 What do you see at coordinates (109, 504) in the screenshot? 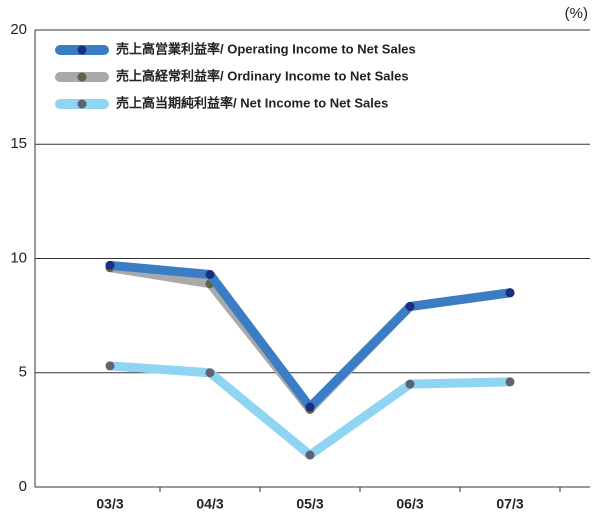
I see `x-tick-label: 03/3` at bounding box center [109, 504].